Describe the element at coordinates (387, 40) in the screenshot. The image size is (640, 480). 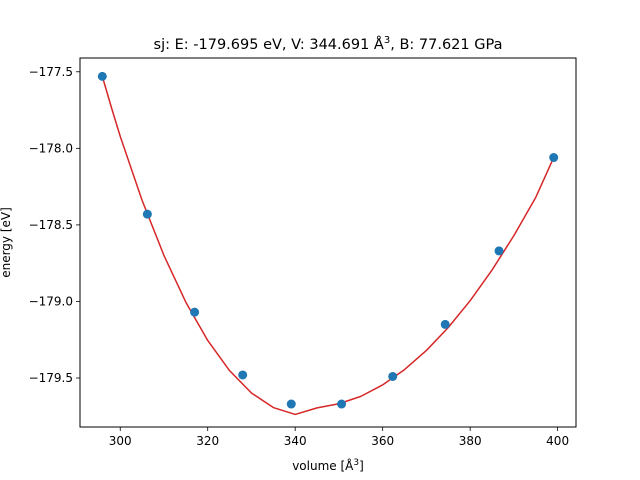
I see `chart-title-superscript: 3` at that location.